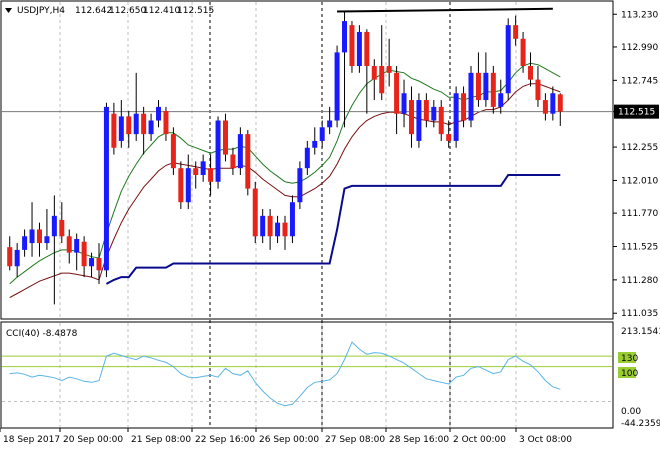 The image size is (660, 450). What do you see at coordinates (289, 440) in the screenshot?
I see `time-axis-label: 26 Sep 00:00` at bounding box center [289, 440].